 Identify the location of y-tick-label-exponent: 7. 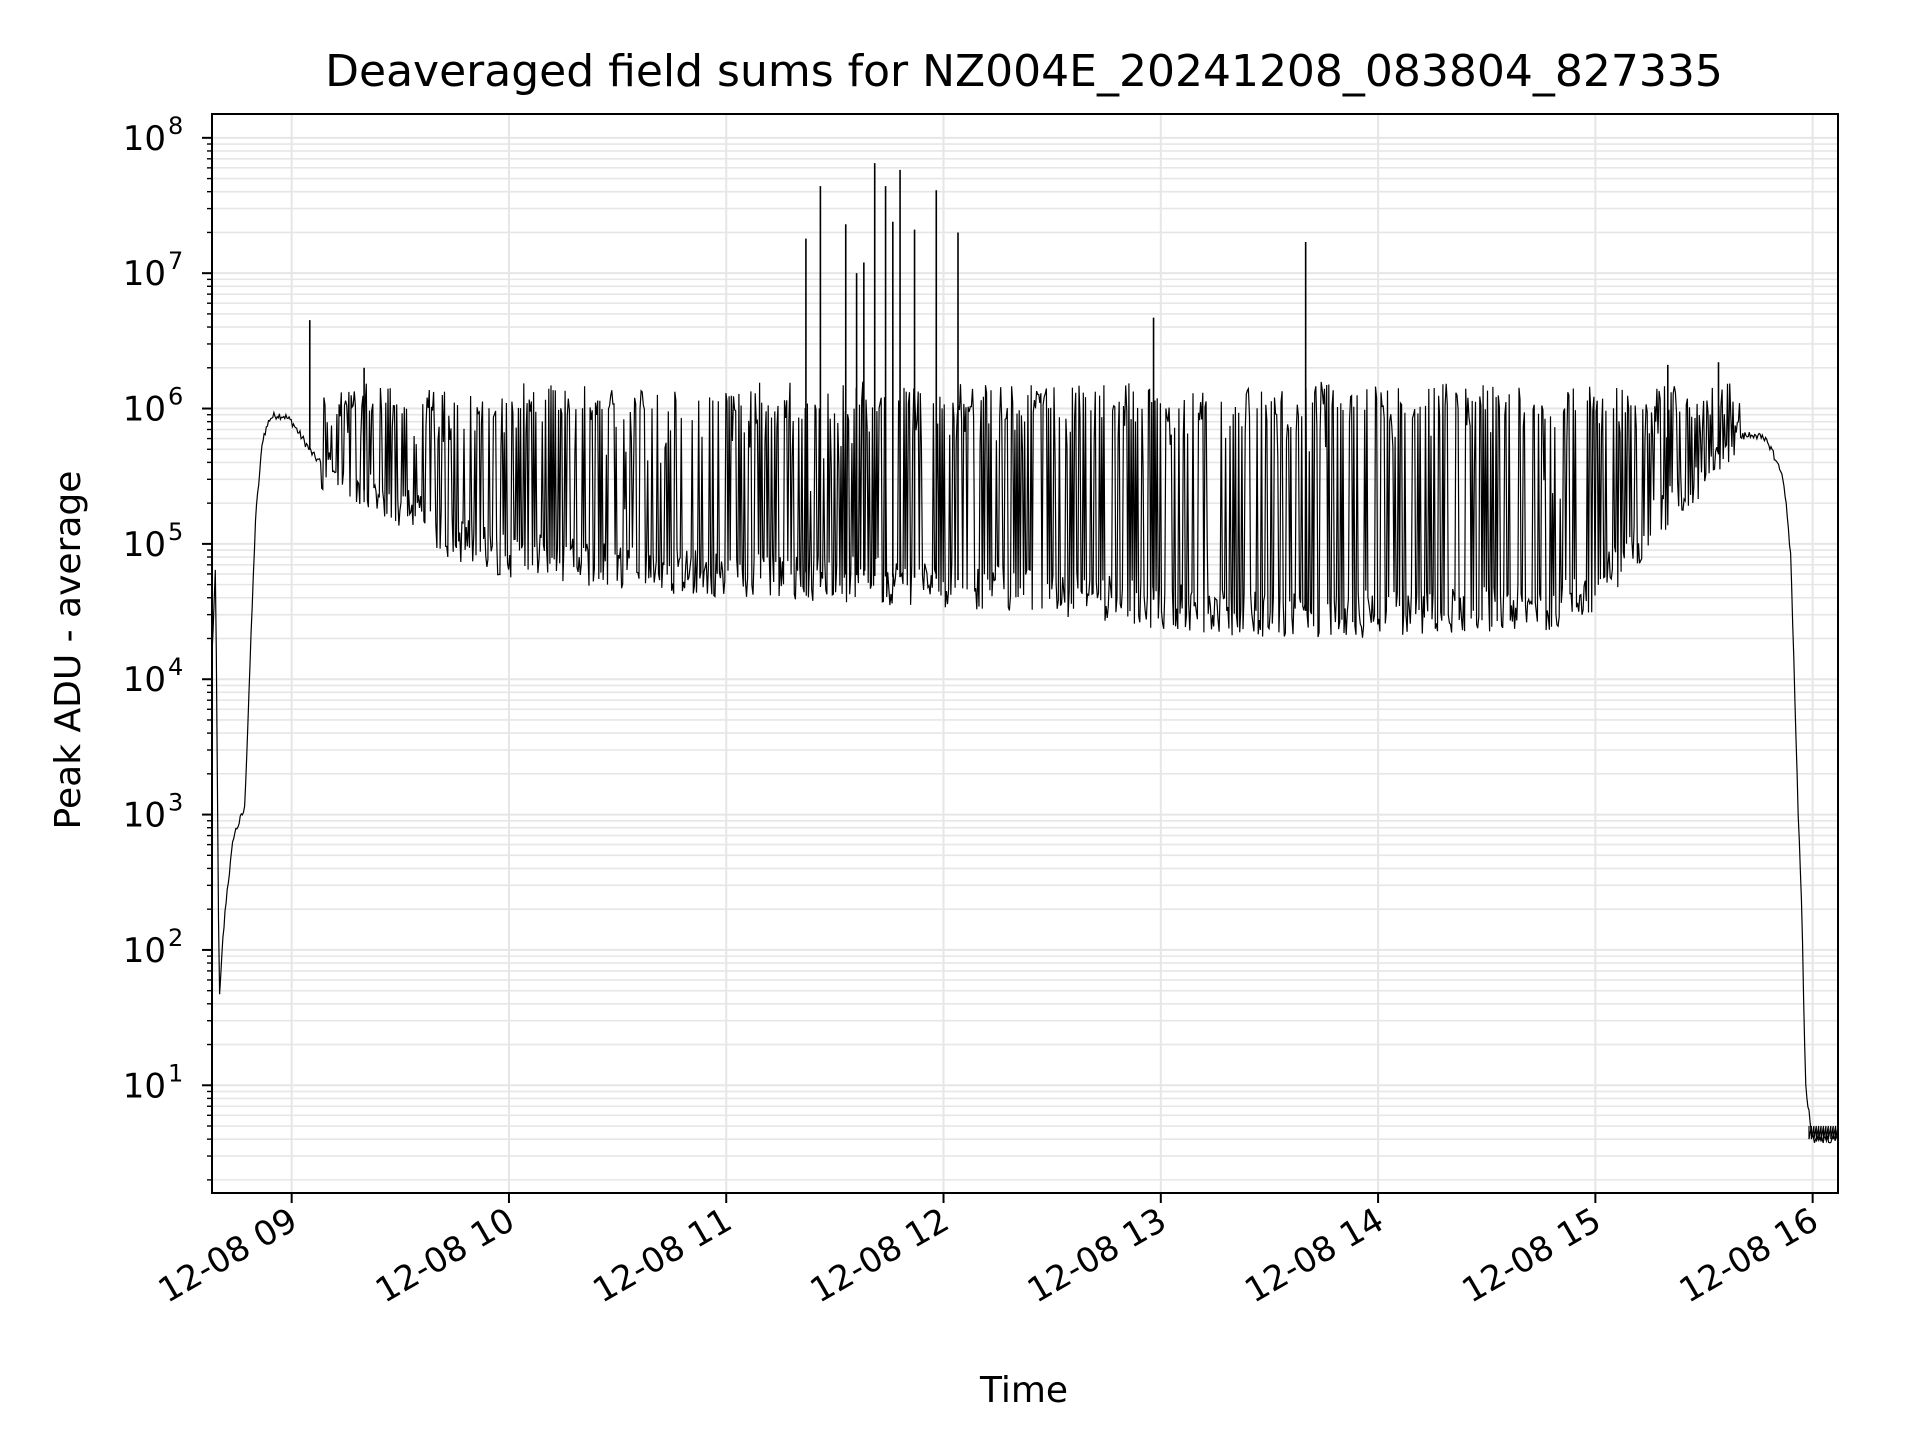
(175, 261).